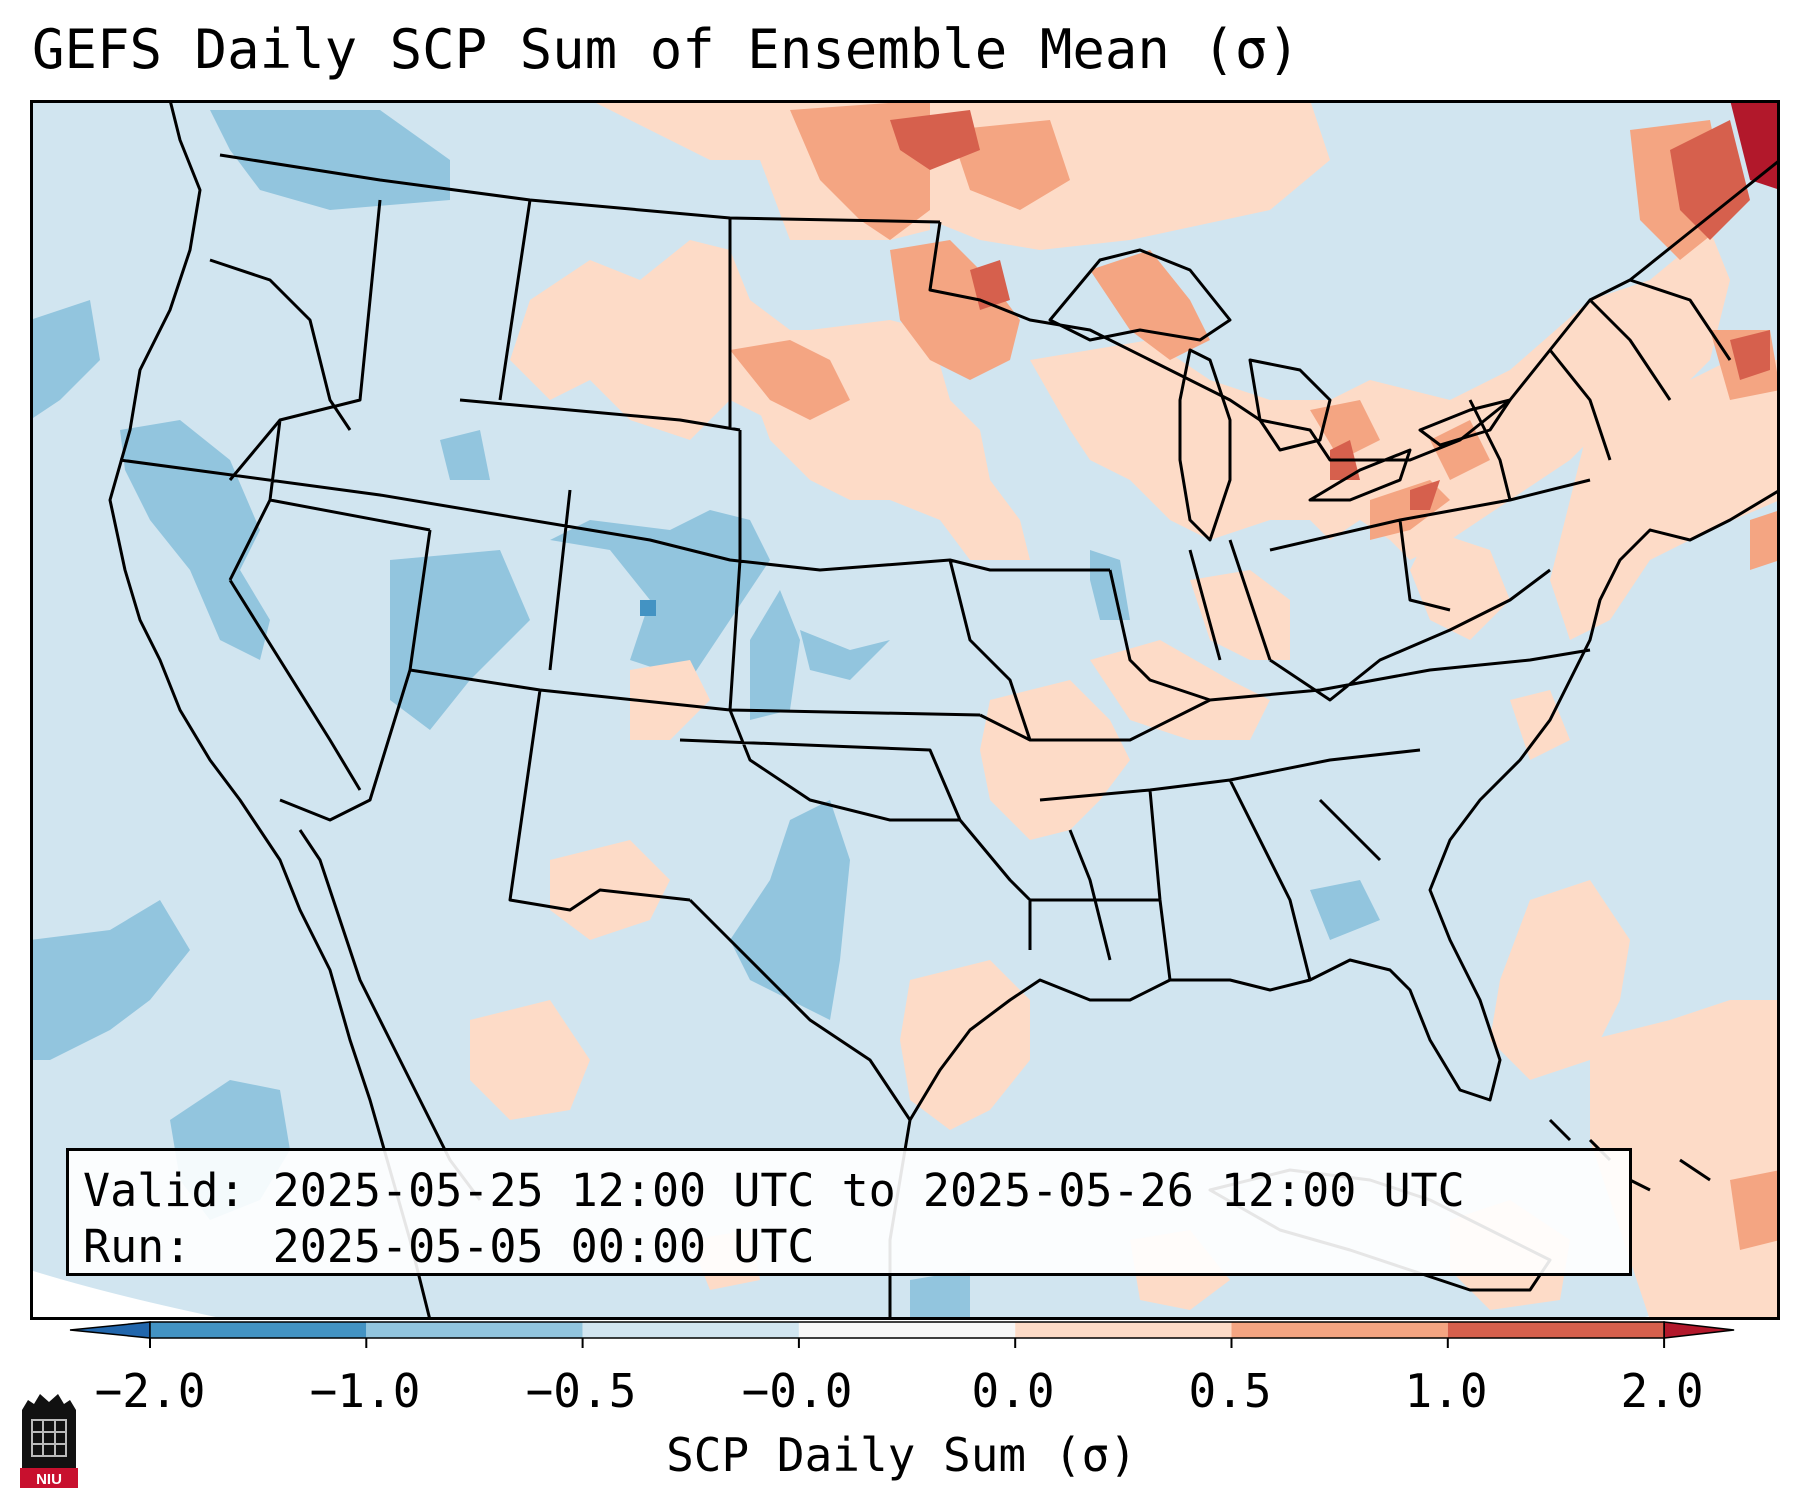  Describe the element at coordinates (1013, 1391) in the screenshot. I see `colorbar-tick-label: 0.0` at that location.